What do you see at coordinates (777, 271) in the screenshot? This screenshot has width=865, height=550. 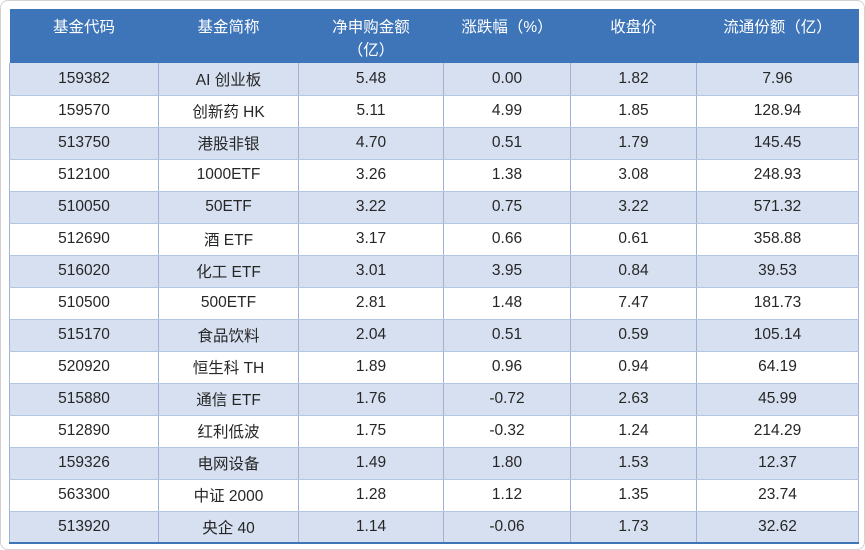 I see `cell-float_shares: 39.53` at bounding box center [777, 271].